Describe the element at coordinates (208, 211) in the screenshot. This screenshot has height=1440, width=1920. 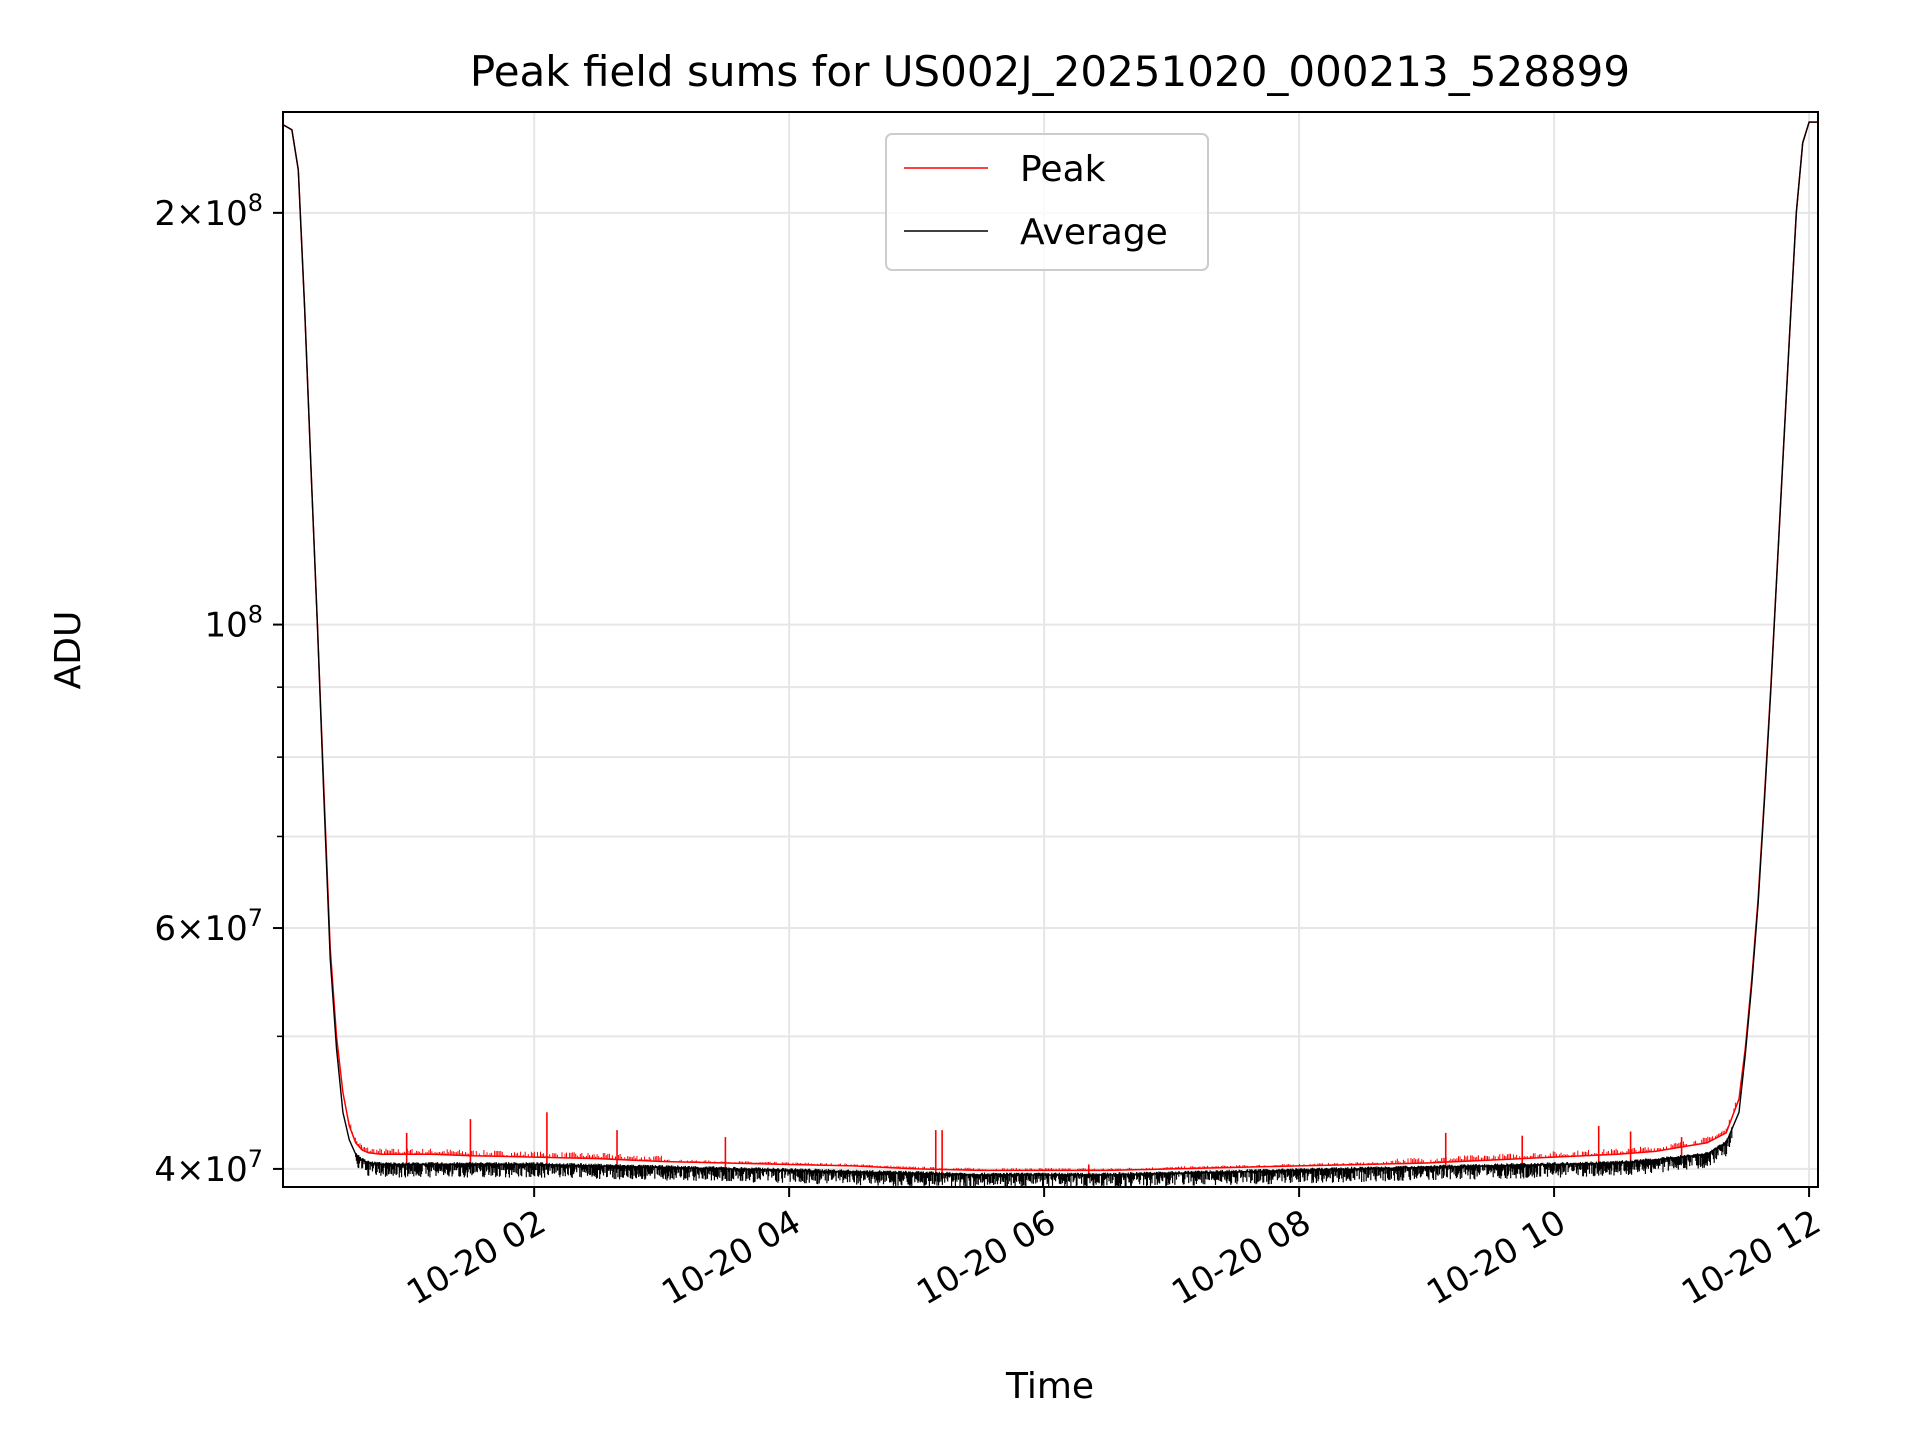
I see `y-tick-label: 2×108` at that location.